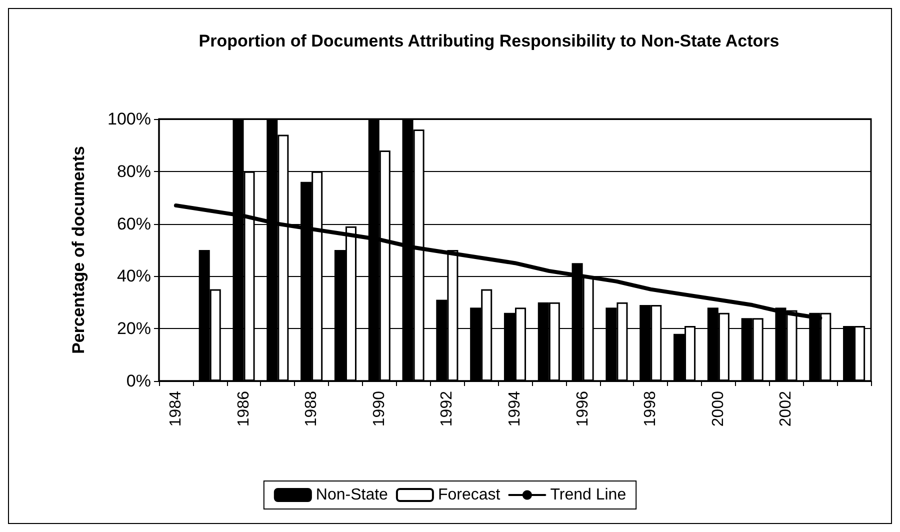  What do you see at coordinates (133, 328) in the screenshot?
I see `y-tick-label: 20%` at bounding box center [133, 328].